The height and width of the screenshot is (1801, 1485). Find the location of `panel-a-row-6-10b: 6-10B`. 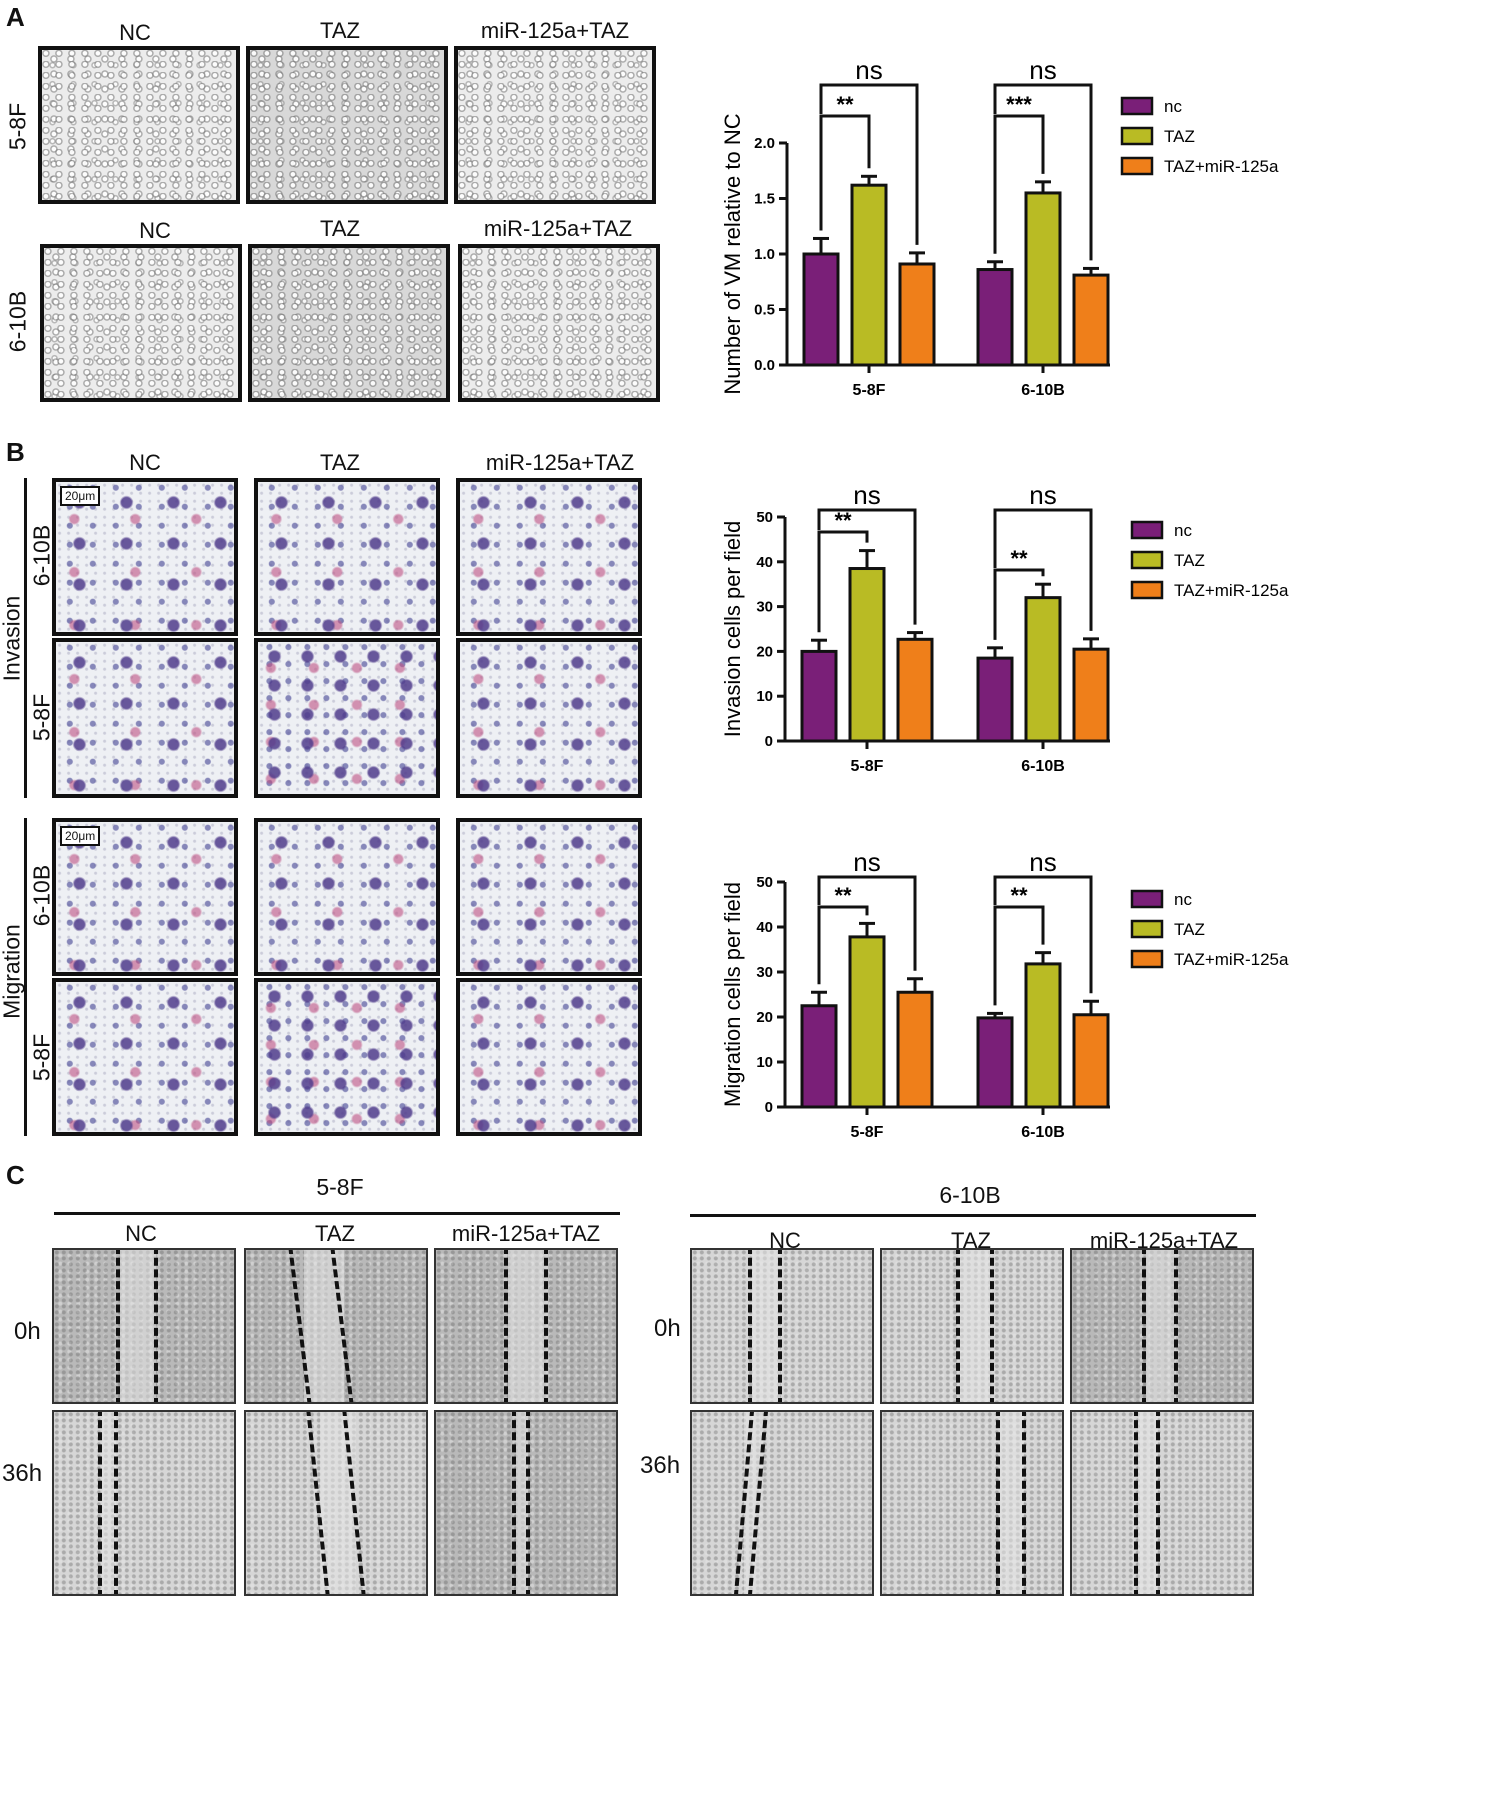

panel-a-row-6-10b: 6-10B is located at coordinates (17, 321).